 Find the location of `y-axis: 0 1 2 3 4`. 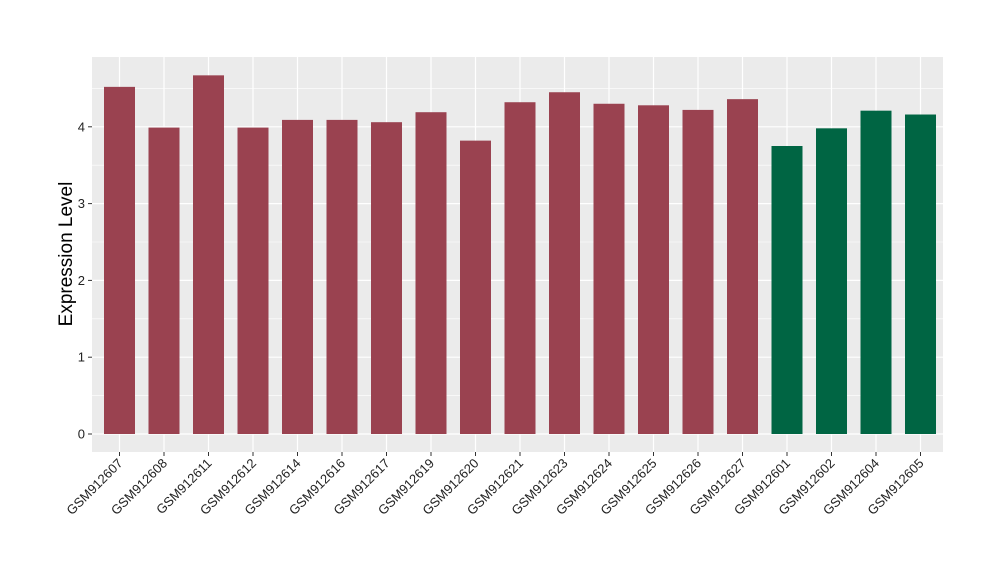

y-axis: 0 1 2 3 4 is located at coordinates (85, 280).